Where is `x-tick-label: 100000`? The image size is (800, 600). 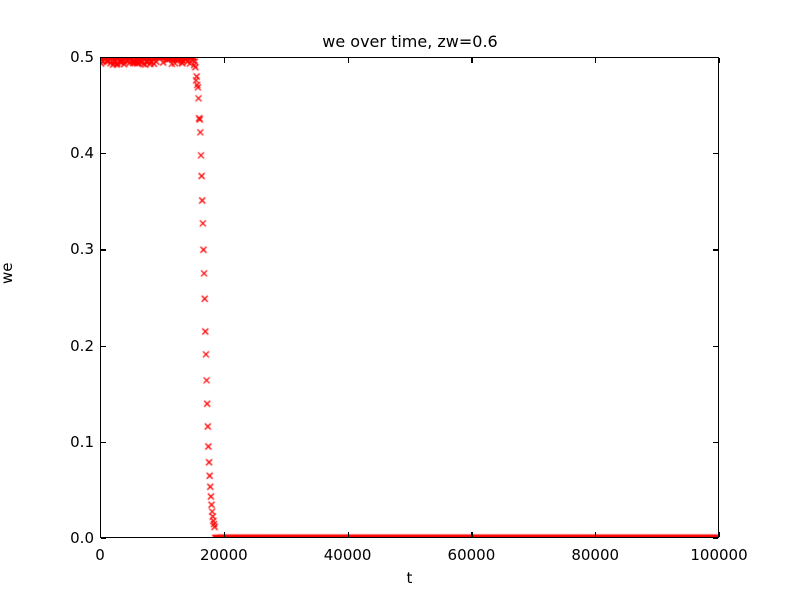
x-tick-label: 100000 is located at coordinates (719, 555).